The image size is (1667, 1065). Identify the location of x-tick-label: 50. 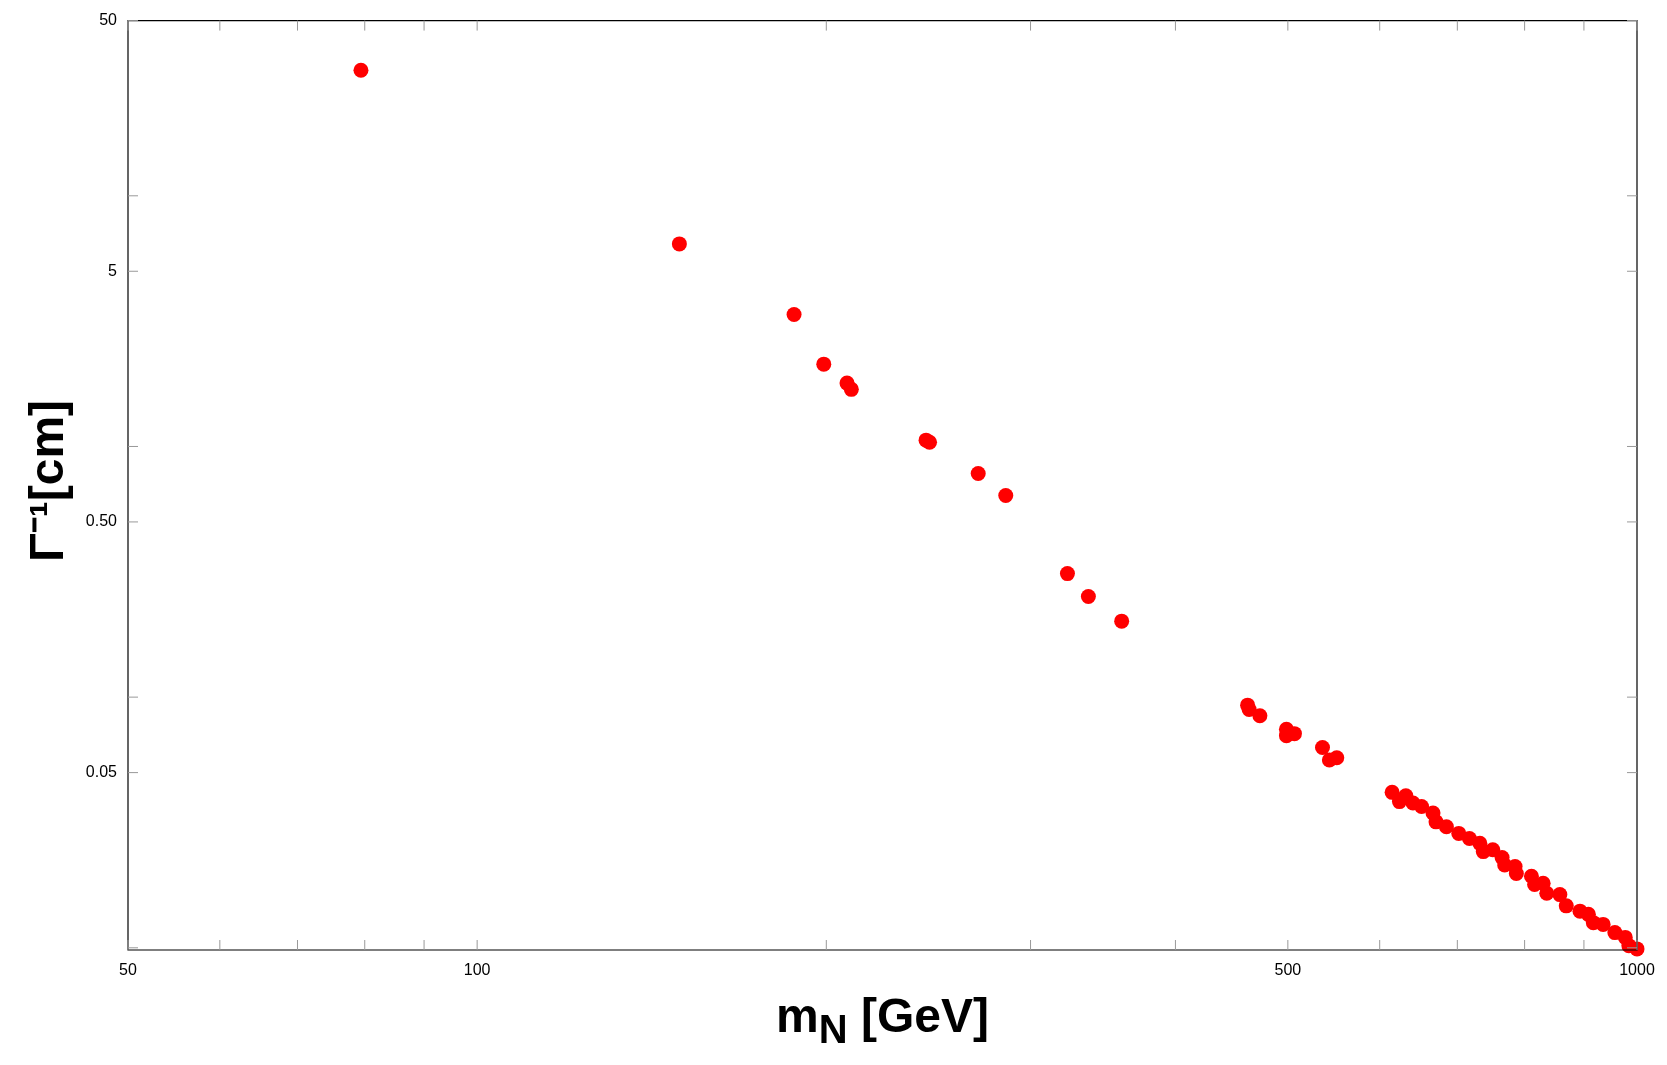
(128, 970).